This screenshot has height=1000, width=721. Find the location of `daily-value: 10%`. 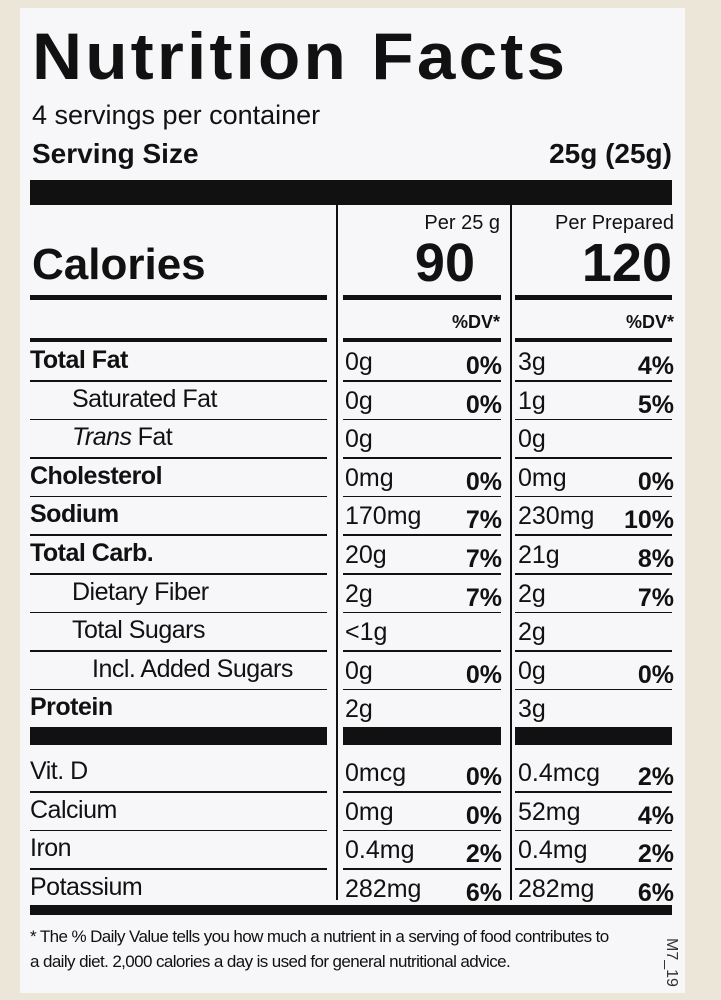

daily-value: 10% is located at coordinates (648, 520).